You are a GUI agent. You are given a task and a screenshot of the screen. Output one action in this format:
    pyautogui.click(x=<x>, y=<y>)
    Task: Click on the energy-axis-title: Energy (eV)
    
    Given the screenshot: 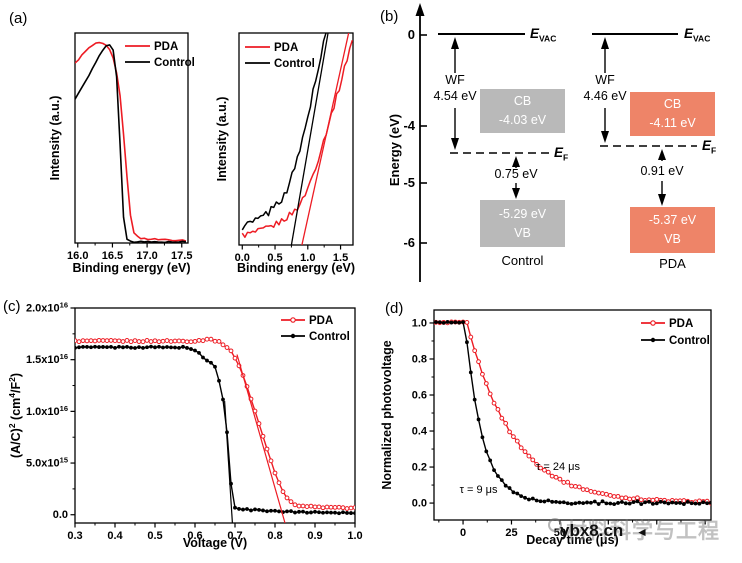 What is the action you would take?
    pyautogui.click(x=394, y=150)
    